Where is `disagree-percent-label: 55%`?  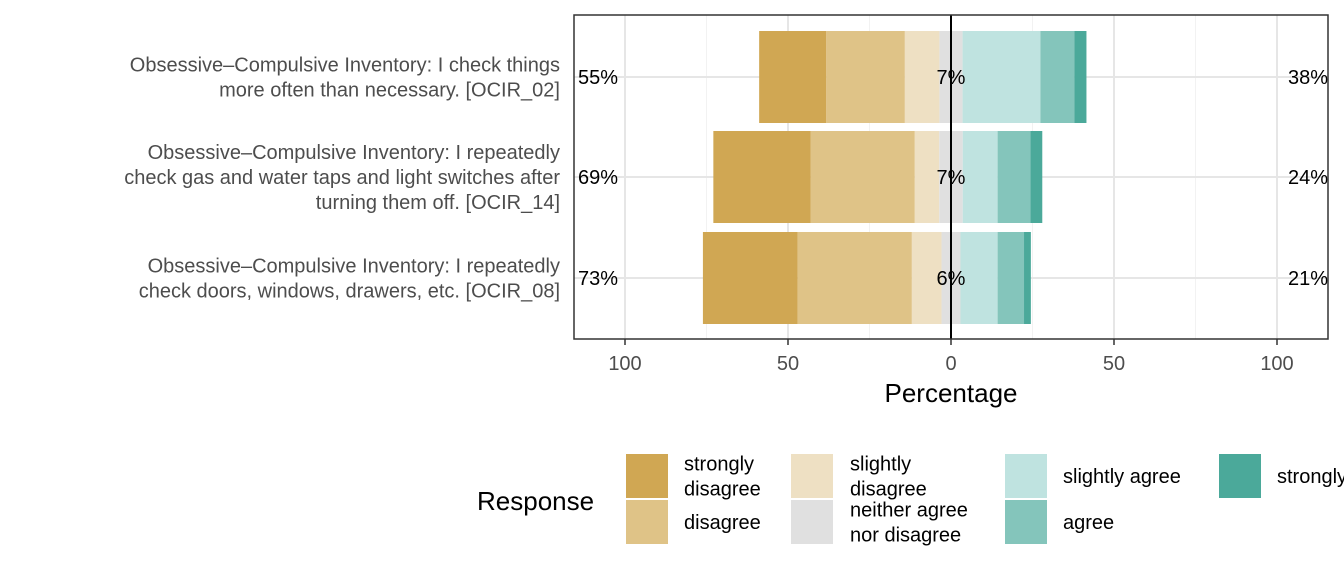
disagree-percent-label: 55% is located at coordinates (598, 78).